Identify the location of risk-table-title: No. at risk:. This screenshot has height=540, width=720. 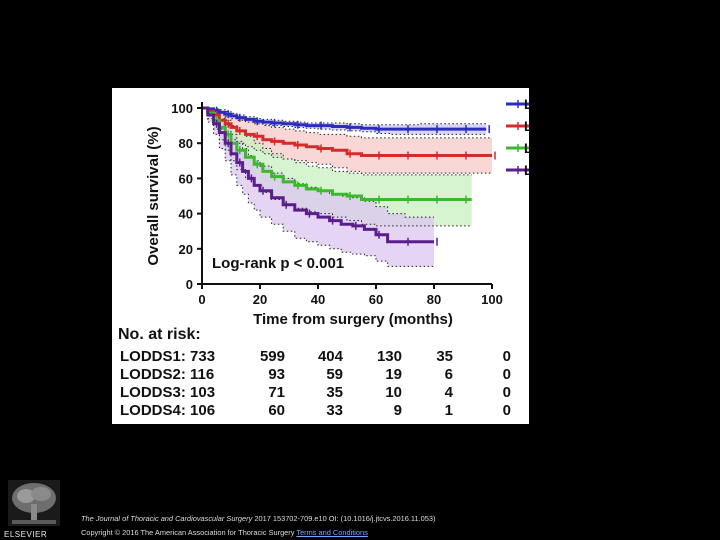
(159, 334).